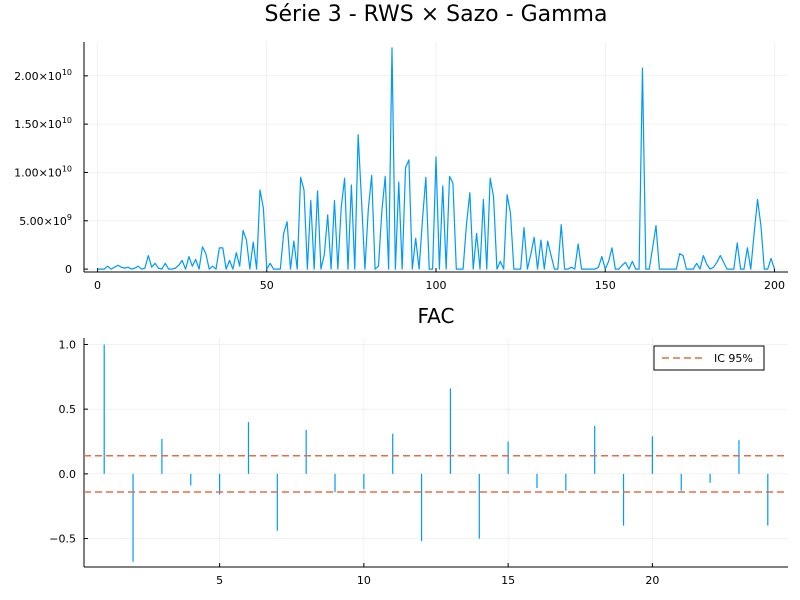  What do you see at coordinates (43, 171) in the screenshot?
I see `series-y-tick-label: 1.00×10¹⁰` at bounding box center [43, 171].